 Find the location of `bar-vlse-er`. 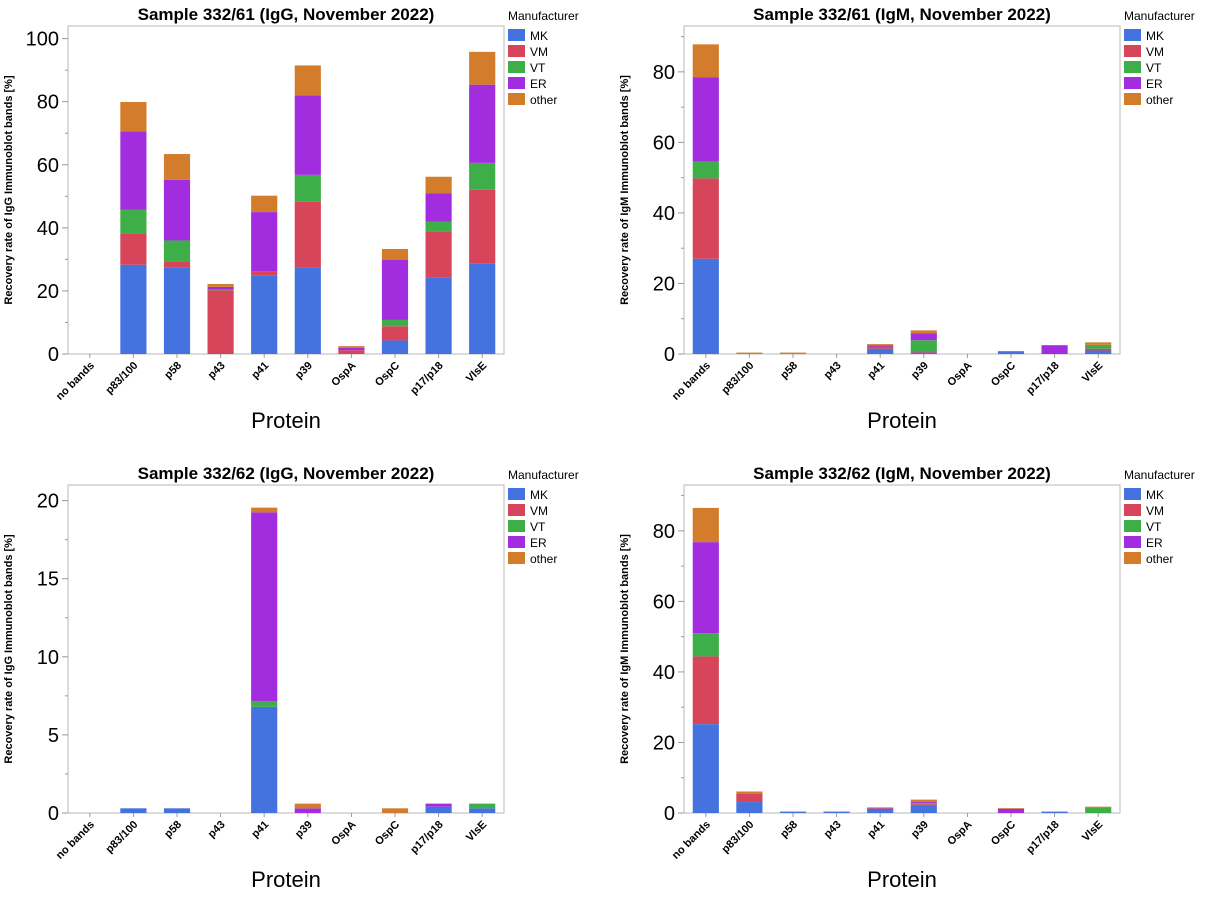

bar-vlse-er is located at coordinates (482, 123).